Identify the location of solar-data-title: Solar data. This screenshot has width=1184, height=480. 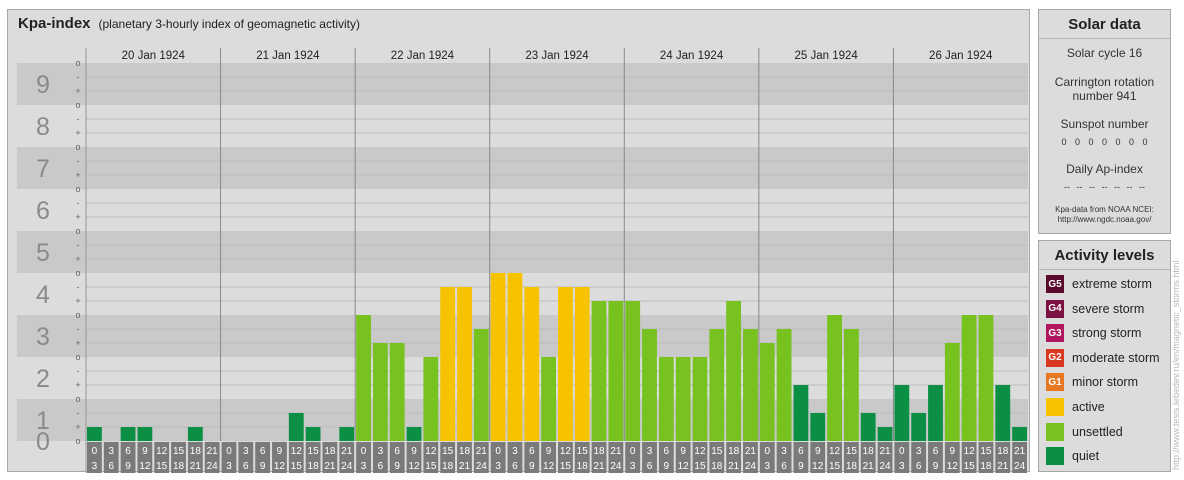
(1104, 24).